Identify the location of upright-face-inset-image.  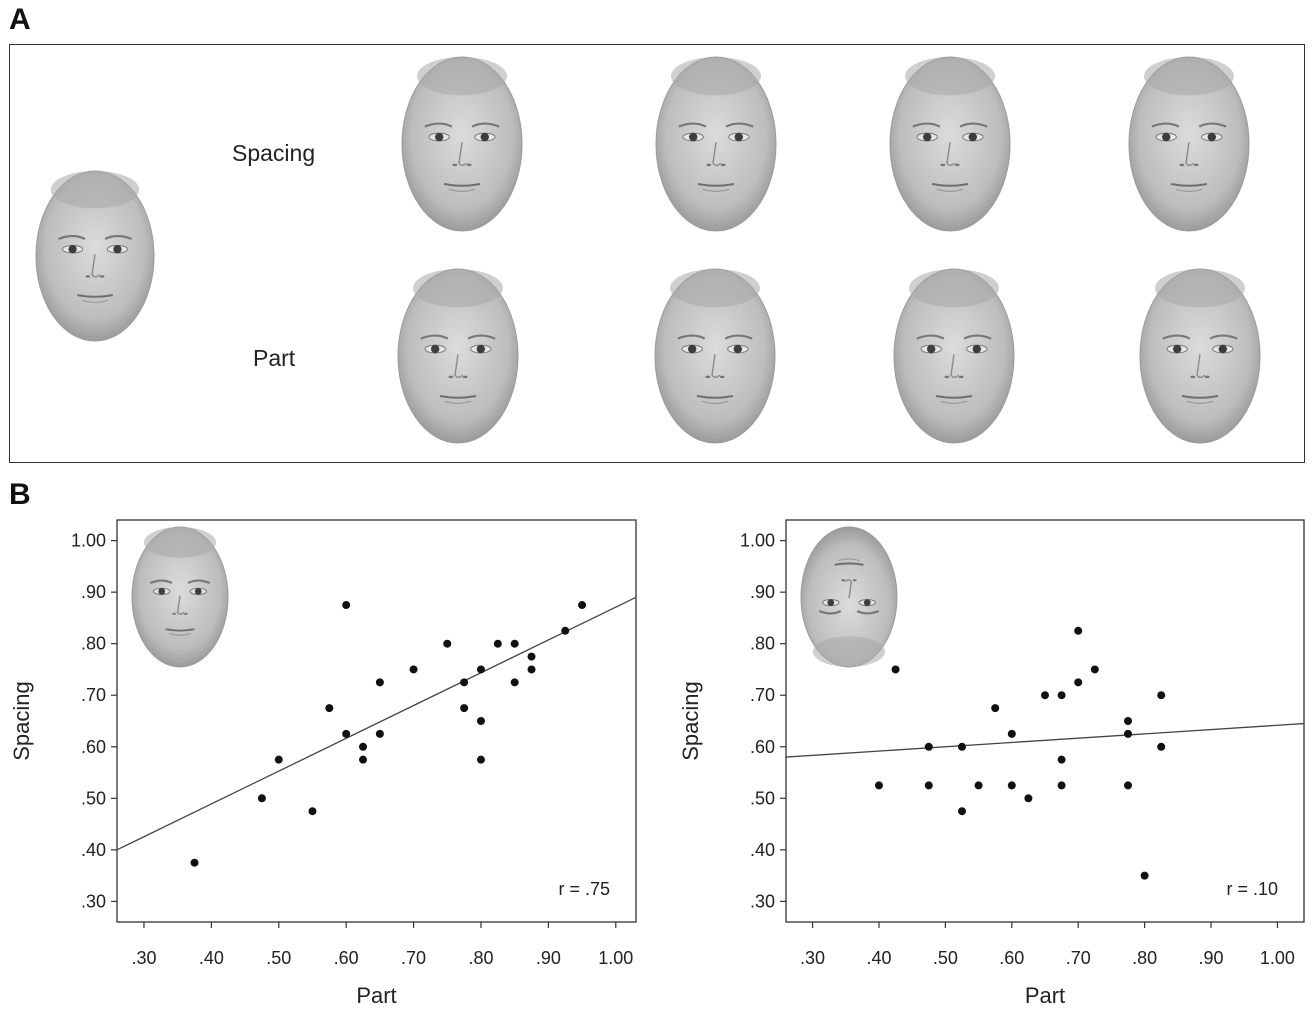
(180, 597).